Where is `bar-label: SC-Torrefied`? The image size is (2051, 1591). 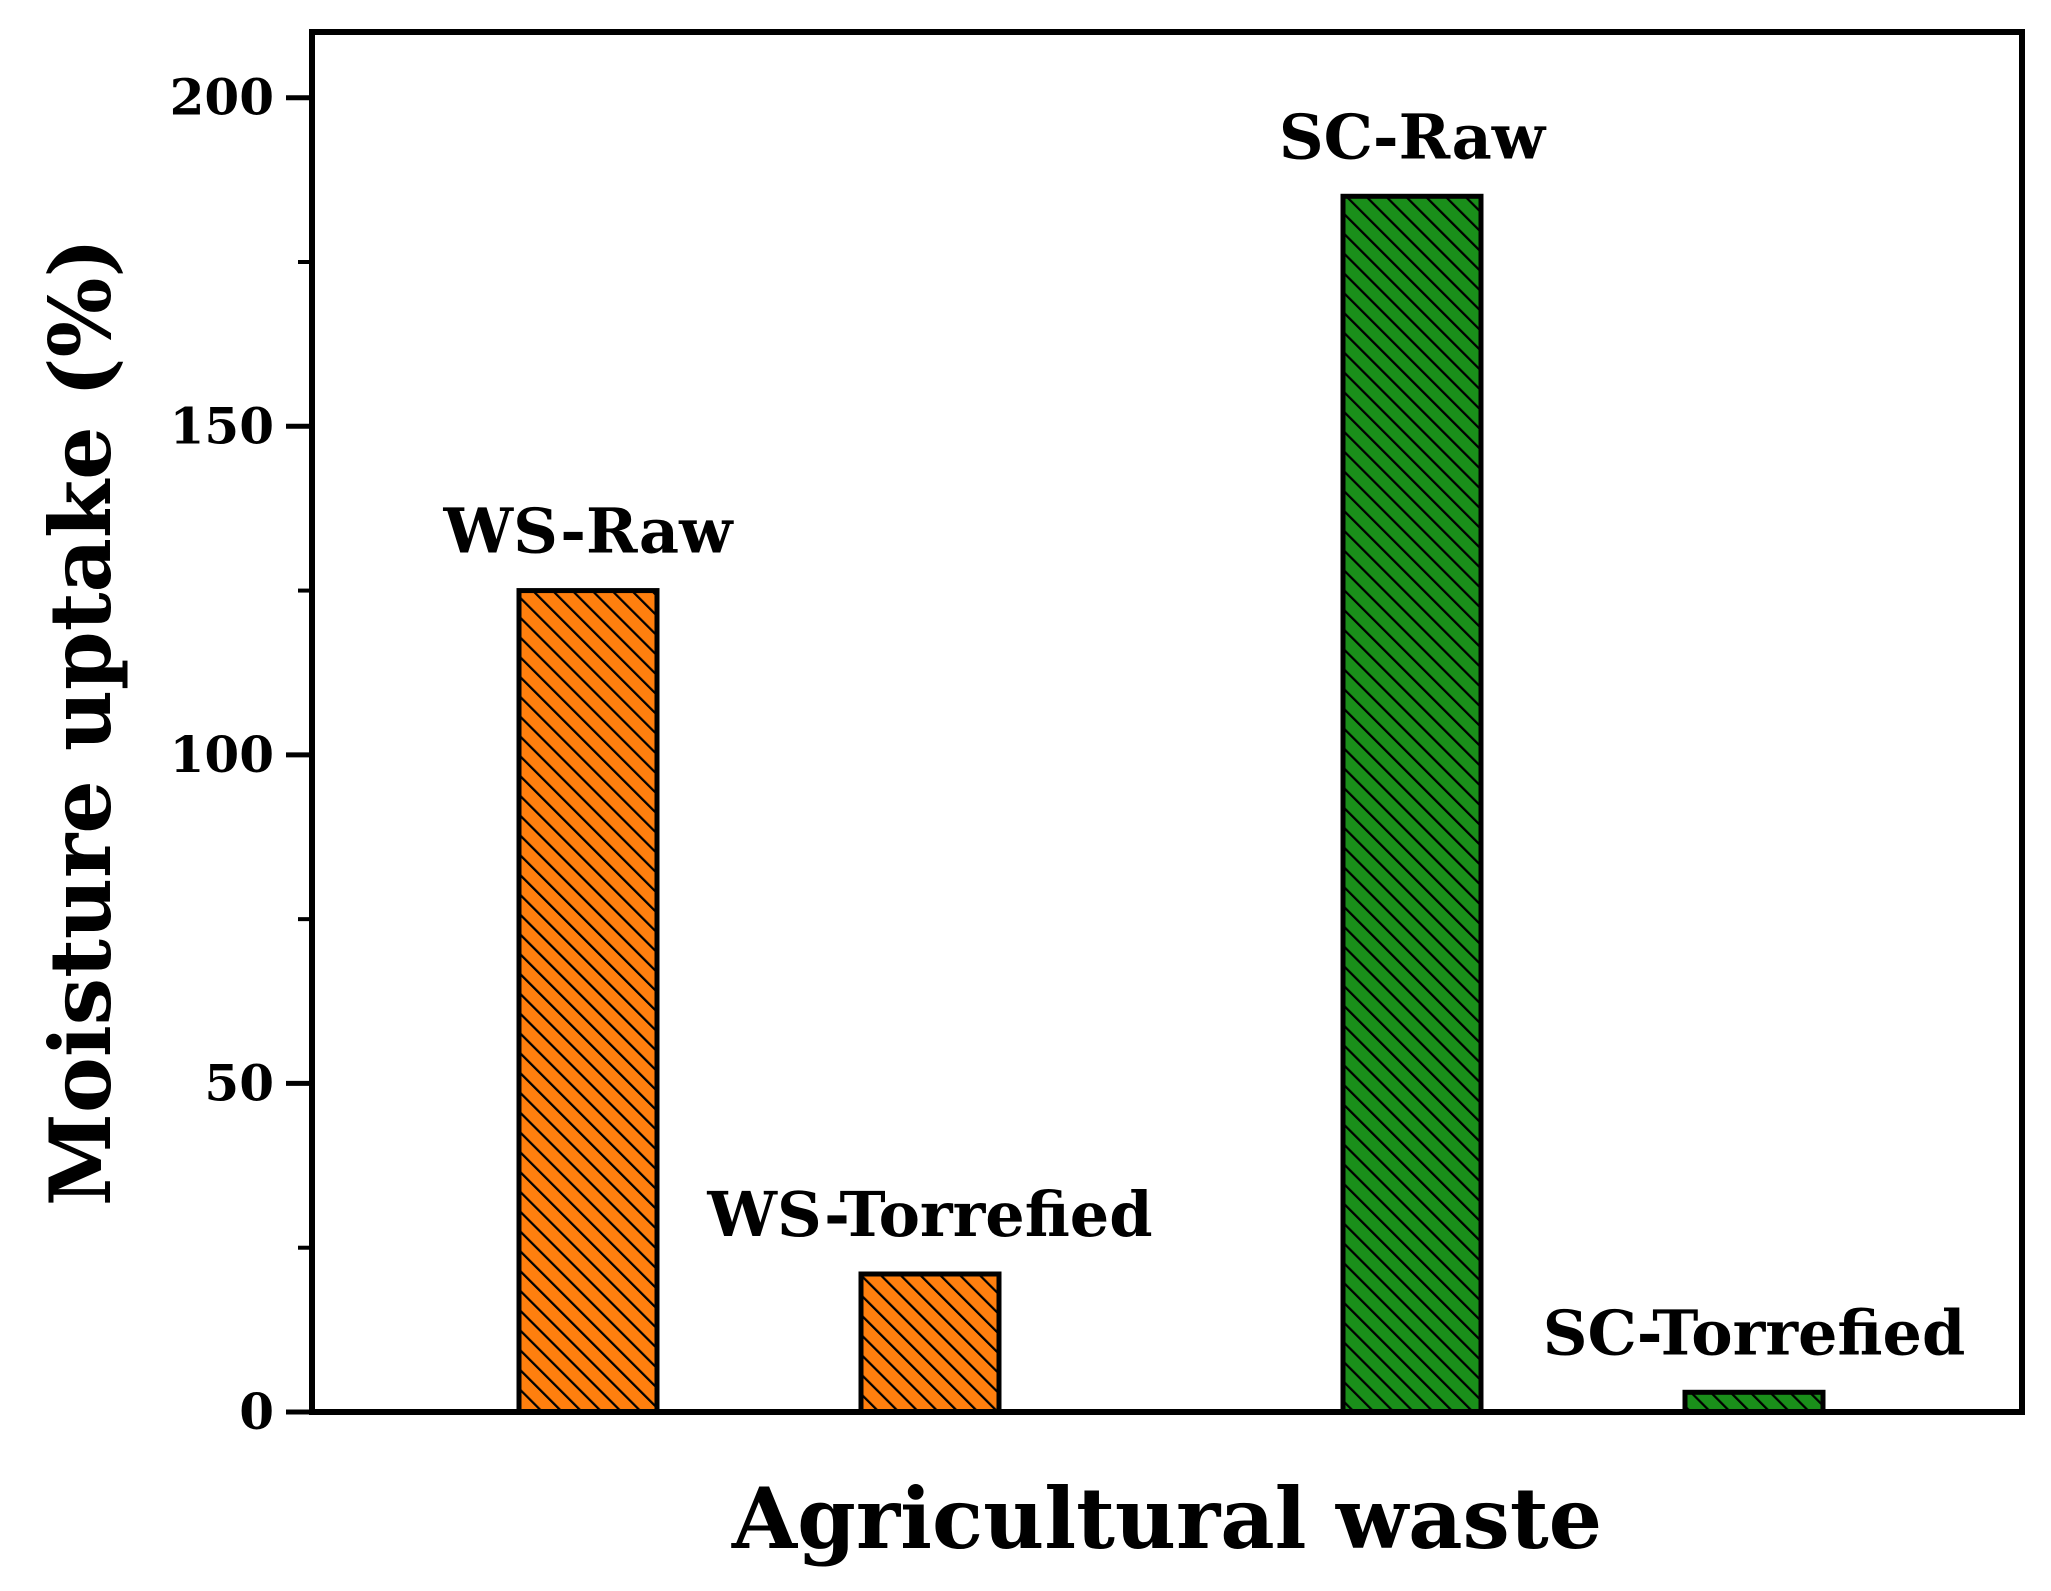 bar-label: SC-Torrefied is located at coordinates (1754, 1332).